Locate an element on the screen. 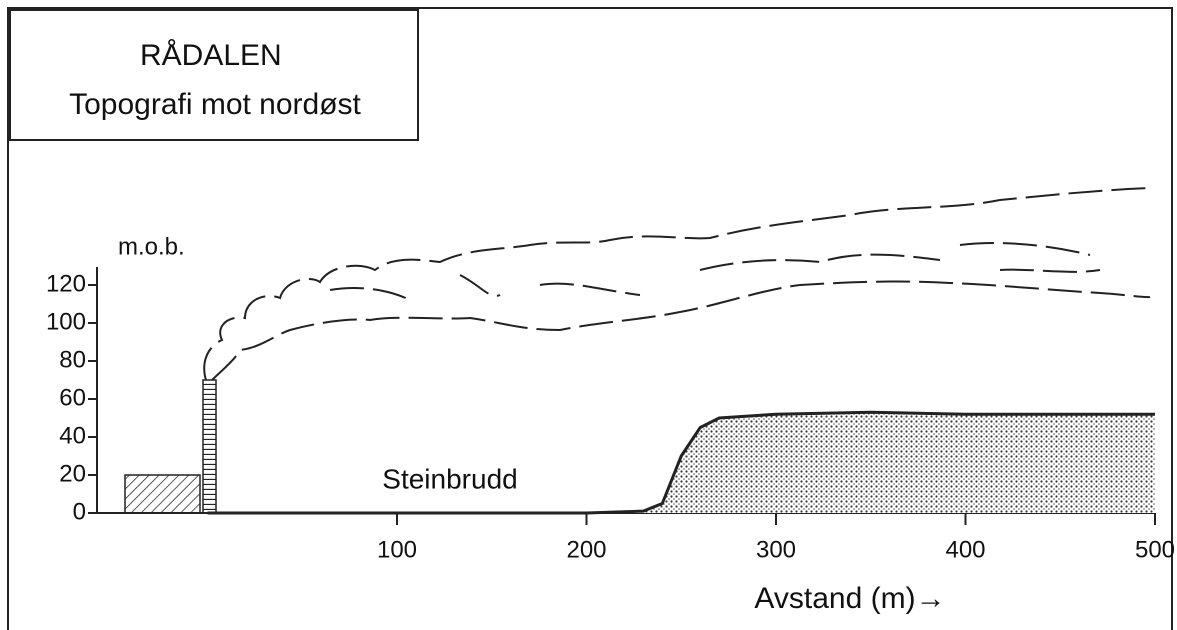 The image size is (1177, 630). y-tick-label: 100 is located at coordinates (66, 321).